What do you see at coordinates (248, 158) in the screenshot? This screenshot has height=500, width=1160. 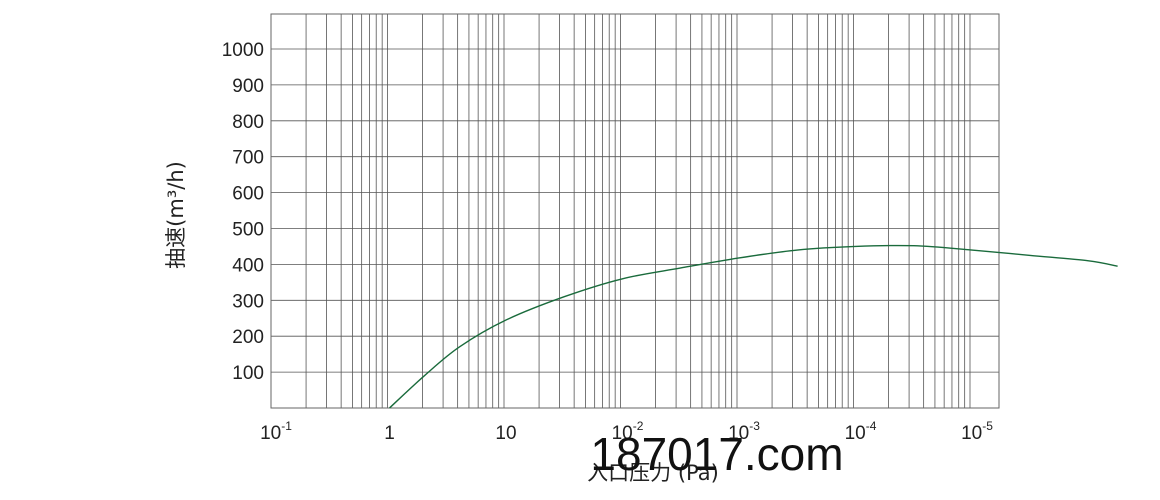 I see `y-tick-label: 700` at bounding box center [248, 158].